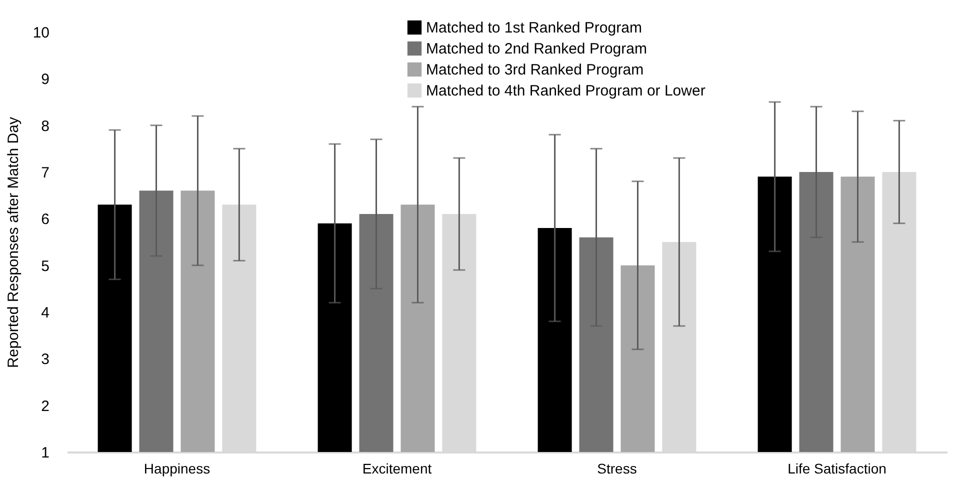 The width and height of the screenshot is (979, 497). Describe the element at coordinates (536, 49) in the screenshot. I see `legend-label: Matched to 2nd Ranked Program` at that location.